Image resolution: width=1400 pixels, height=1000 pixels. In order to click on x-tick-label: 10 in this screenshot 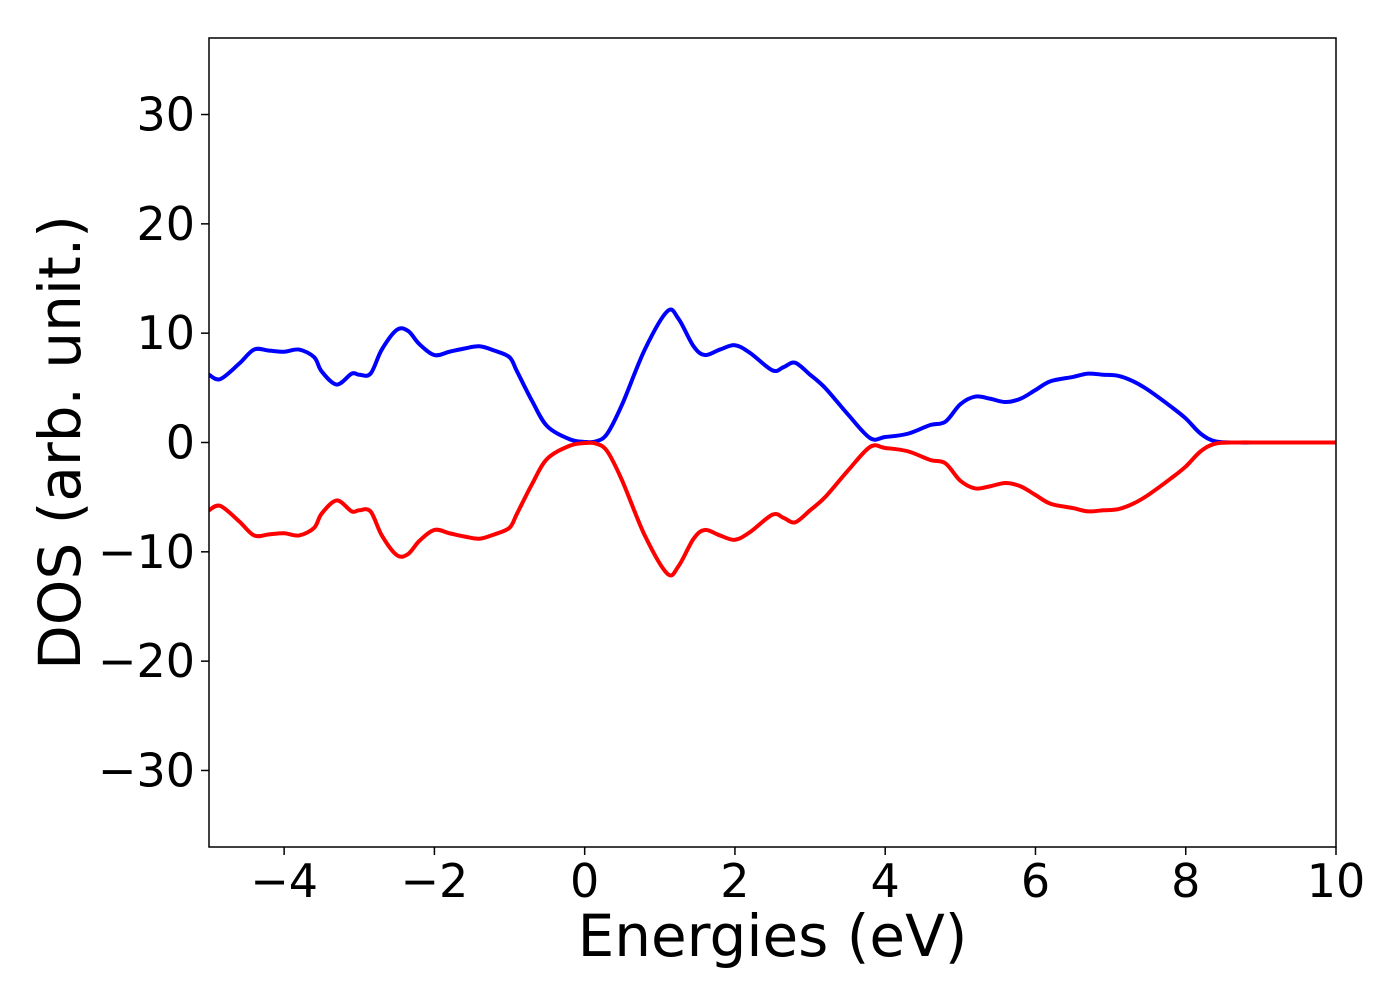, I will do `click(1336, 881)`.